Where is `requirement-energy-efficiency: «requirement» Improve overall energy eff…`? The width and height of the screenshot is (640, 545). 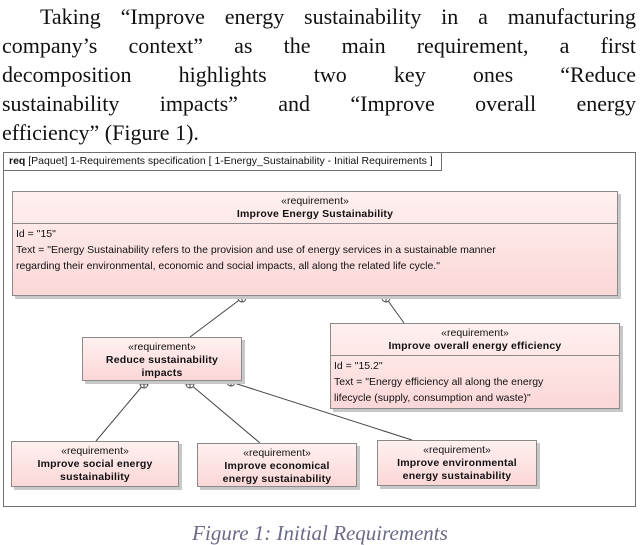 requirement-energy-efficiency: «requirement» Improve overall energy eff… is located at coordinates (475, 366).